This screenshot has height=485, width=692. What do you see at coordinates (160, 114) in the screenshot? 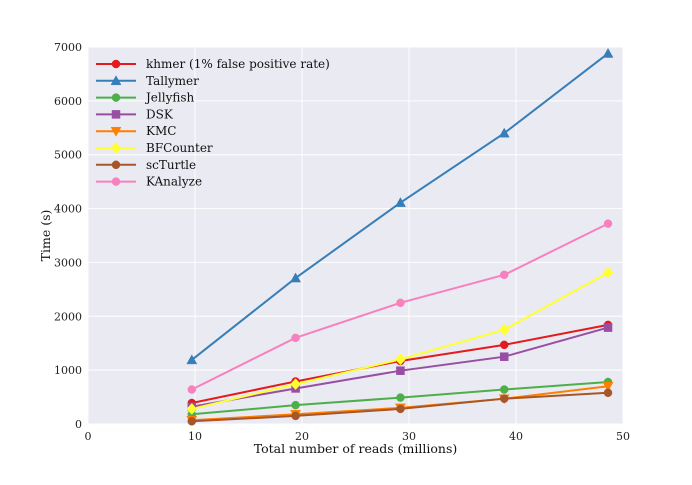
I see `legend-label: DSK` at bounding box center [160, 114].